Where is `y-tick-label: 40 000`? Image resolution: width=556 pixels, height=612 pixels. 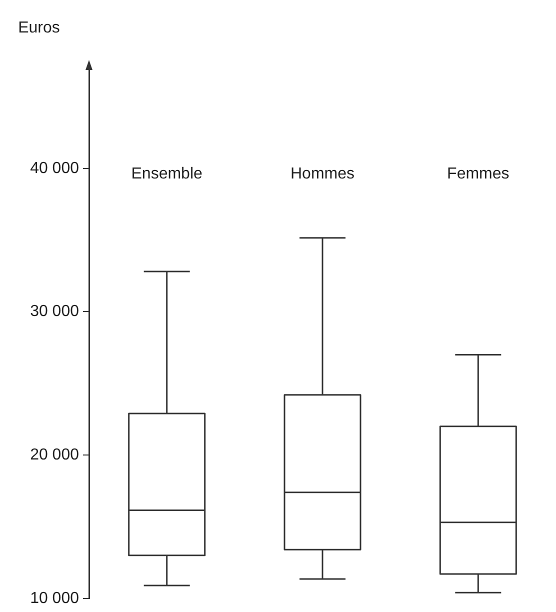
y-tick-label: 40 000 is located at coordinates (55, 168).